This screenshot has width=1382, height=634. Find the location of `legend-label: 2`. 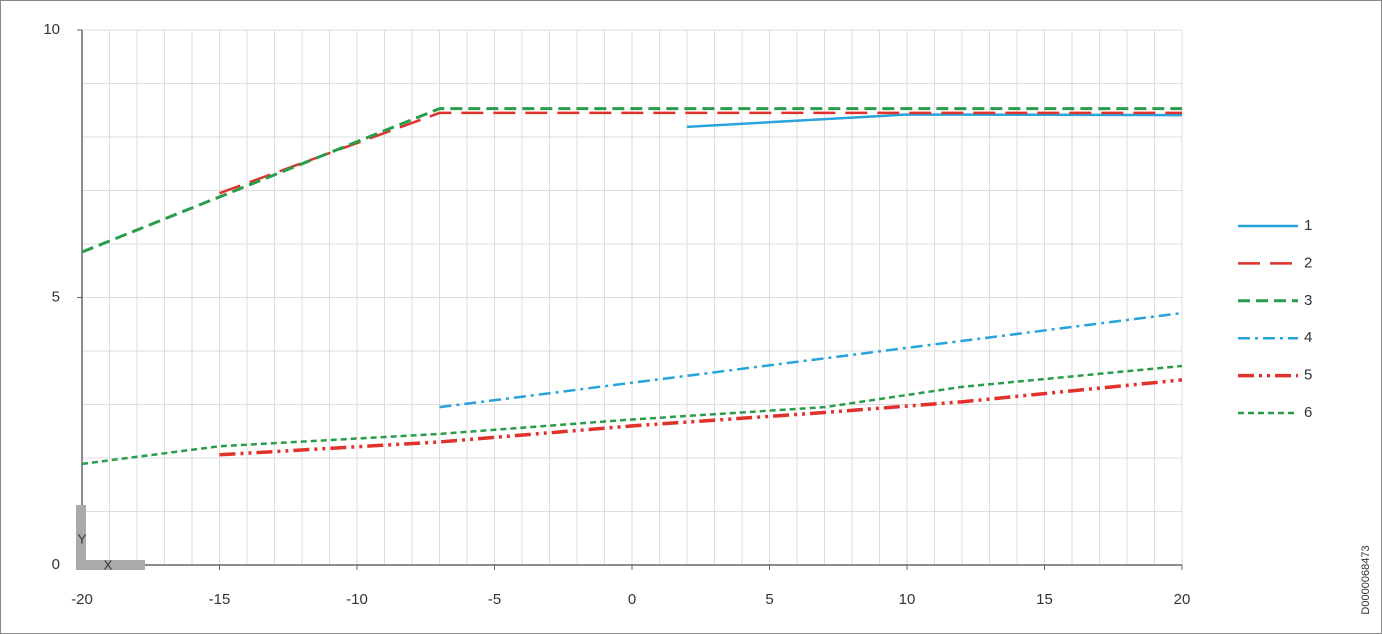

legend-label: 2 is located at coordinates (1308, 262).